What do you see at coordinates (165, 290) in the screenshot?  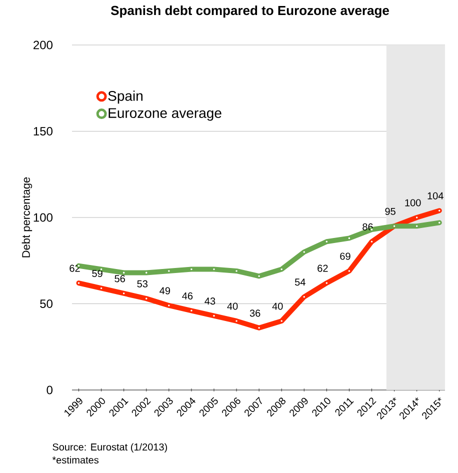 I see `data-label: 49` at bounding box center [165, 290].